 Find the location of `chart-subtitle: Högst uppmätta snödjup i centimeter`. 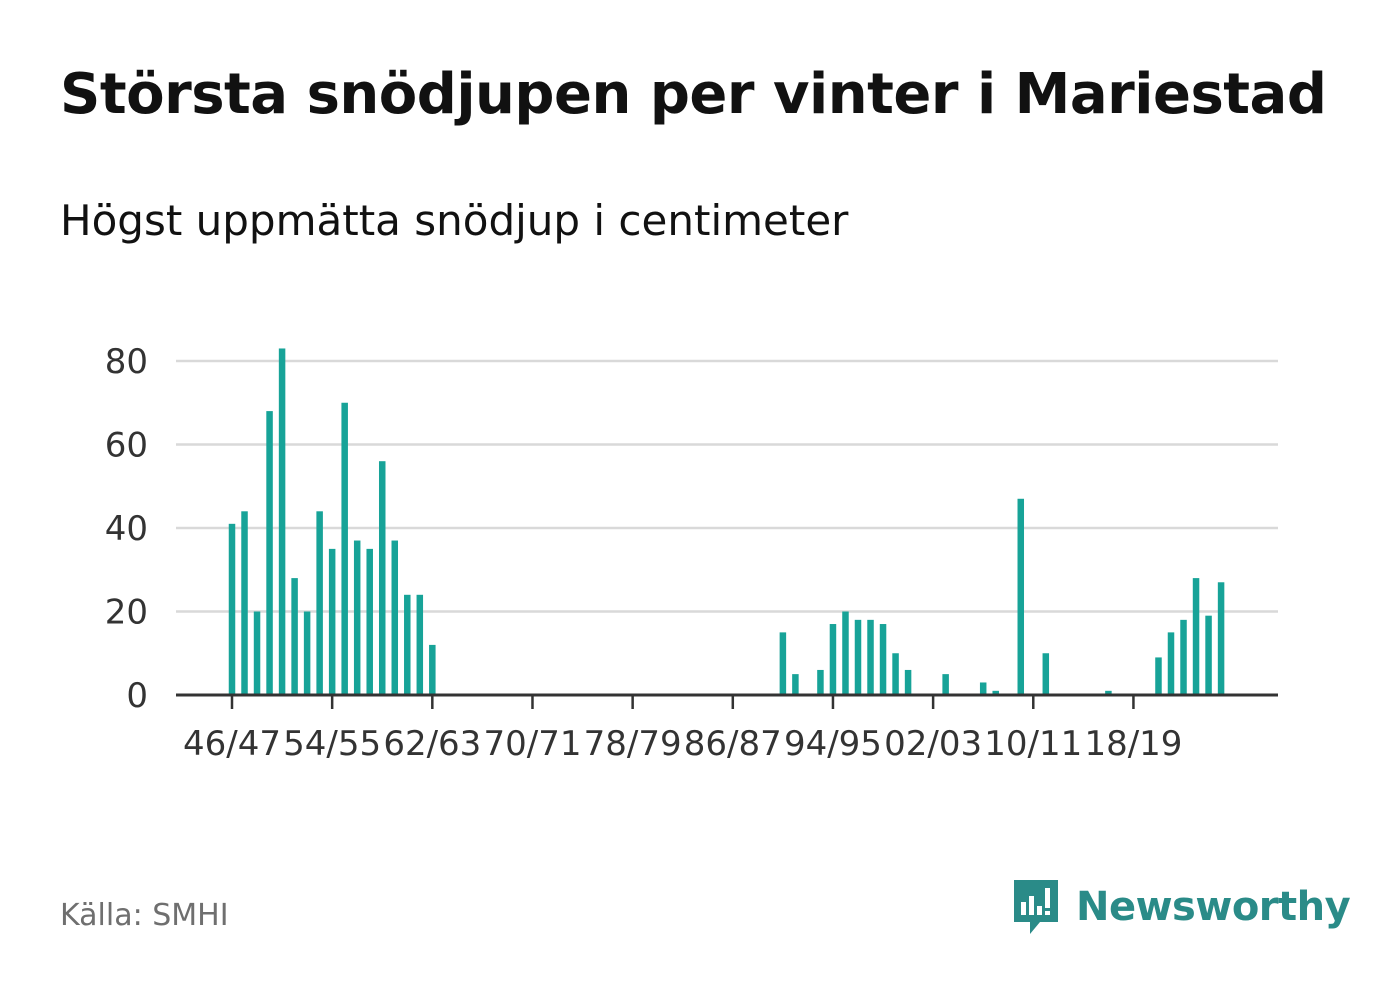

chart-subtitle: Högst uppmätta snödjup i centimeter is located at coordinates (454, 220).